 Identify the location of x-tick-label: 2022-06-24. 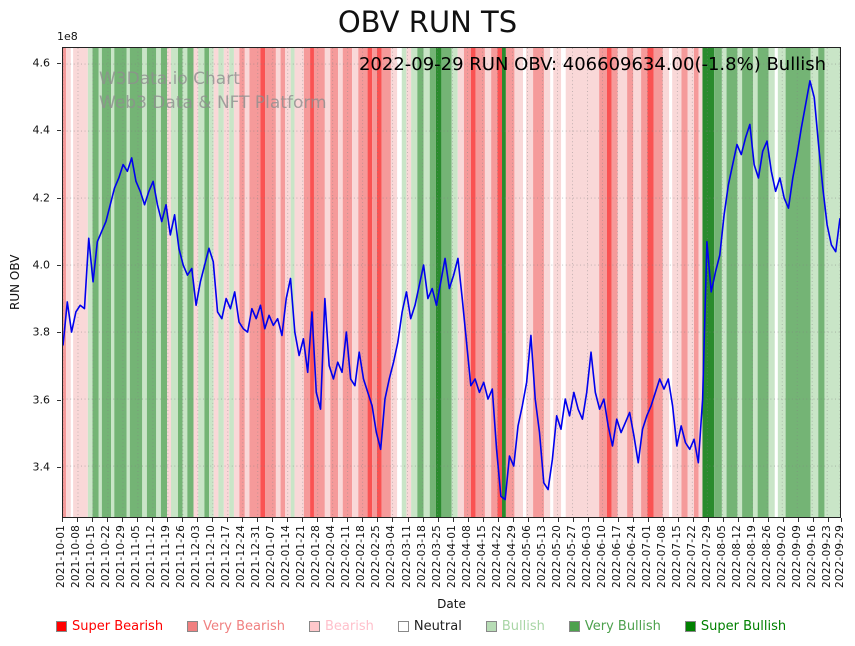
(631, 557).